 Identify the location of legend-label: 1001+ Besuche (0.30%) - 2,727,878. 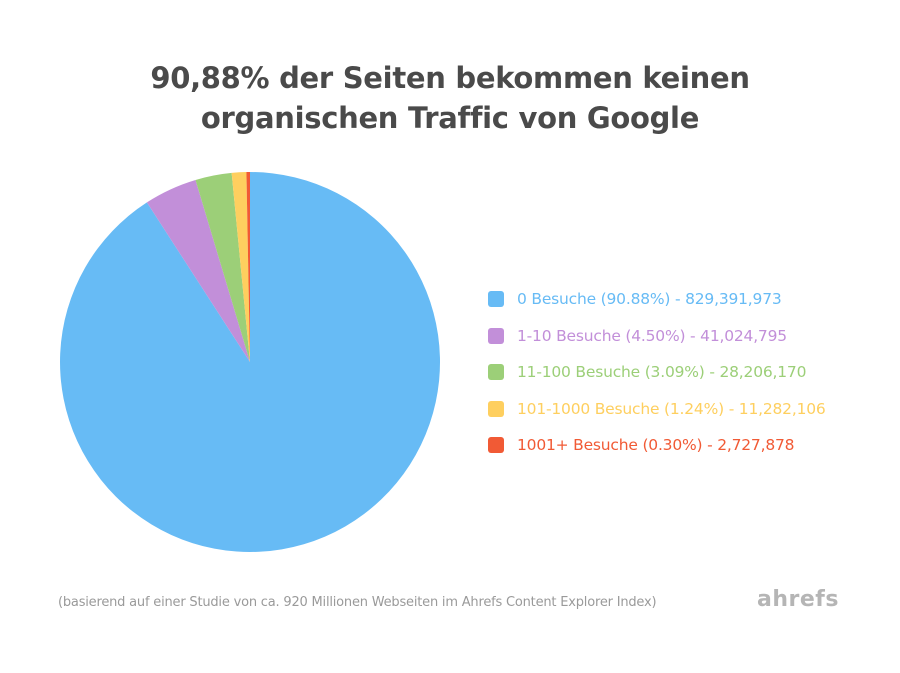
(656, 445).